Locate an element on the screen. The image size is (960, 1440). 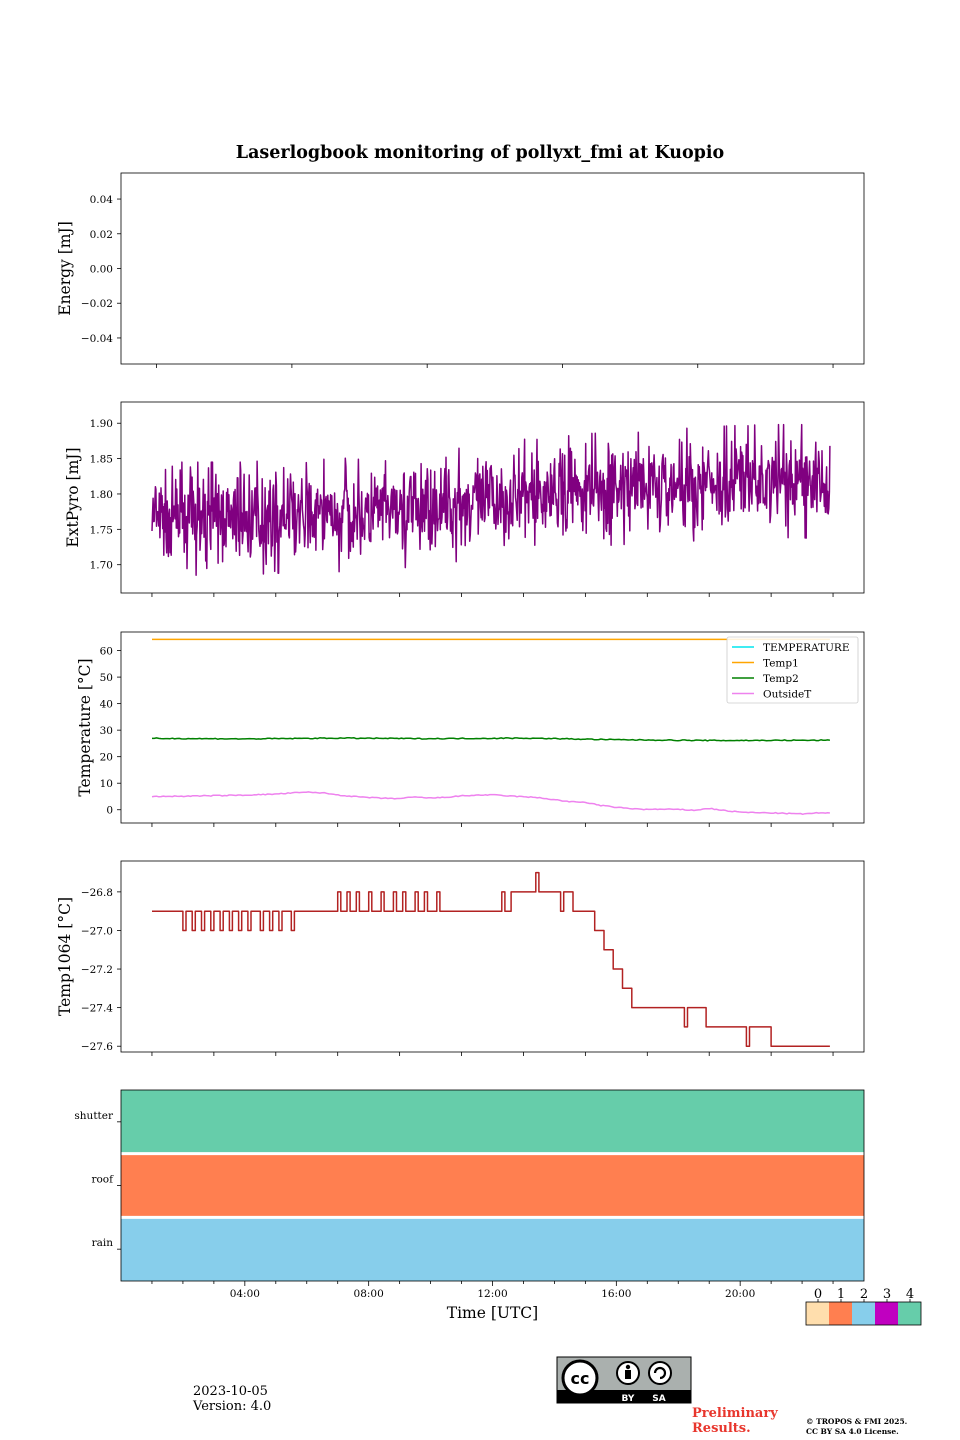
x-tick-label: 16:00 is located at coordinates (616, 1294).